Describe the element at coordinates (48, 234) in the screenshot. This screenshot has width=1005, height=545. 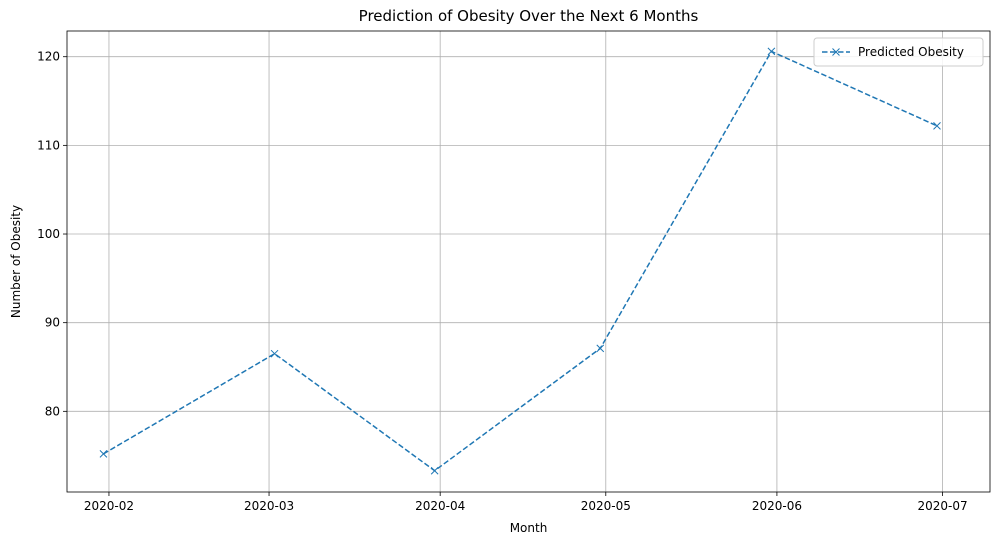
I see `y-tick-label: 100` at that location.